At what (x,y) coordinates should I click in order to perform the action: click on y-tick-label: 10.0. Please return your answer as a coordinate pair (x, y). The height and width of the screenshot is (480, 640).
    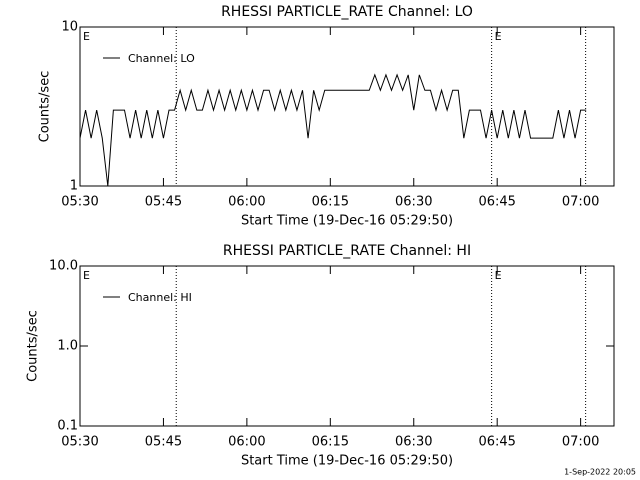
    Looking at the image, I should click on (63, 266).